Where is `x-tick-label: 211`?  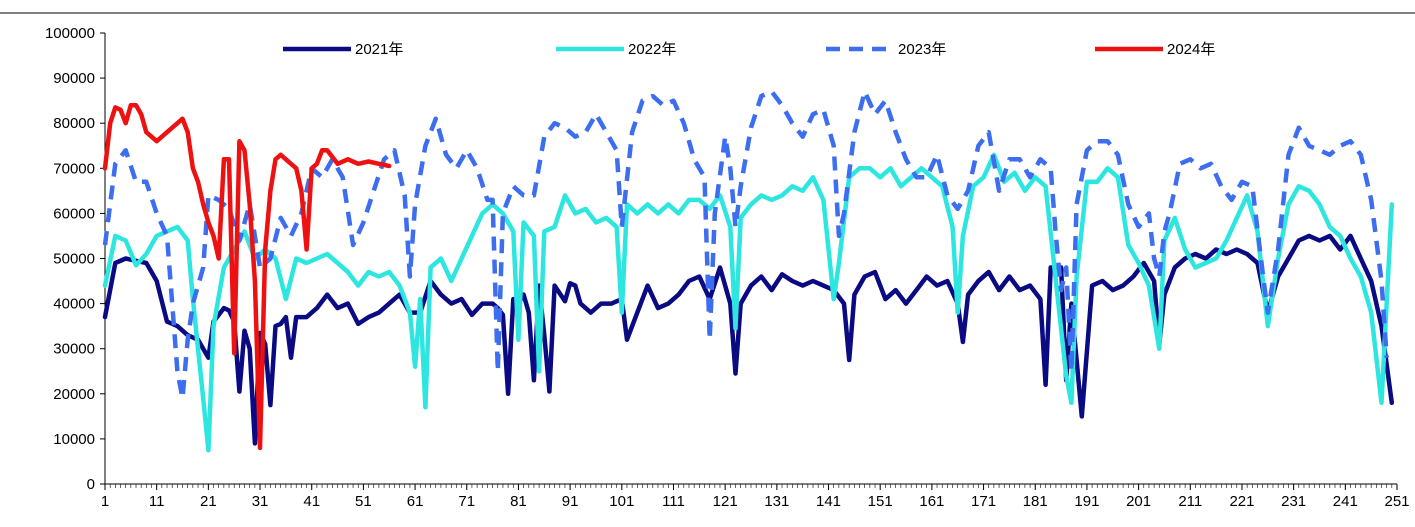
x-tick-label: 211 is located at coordinates (1190, 501).